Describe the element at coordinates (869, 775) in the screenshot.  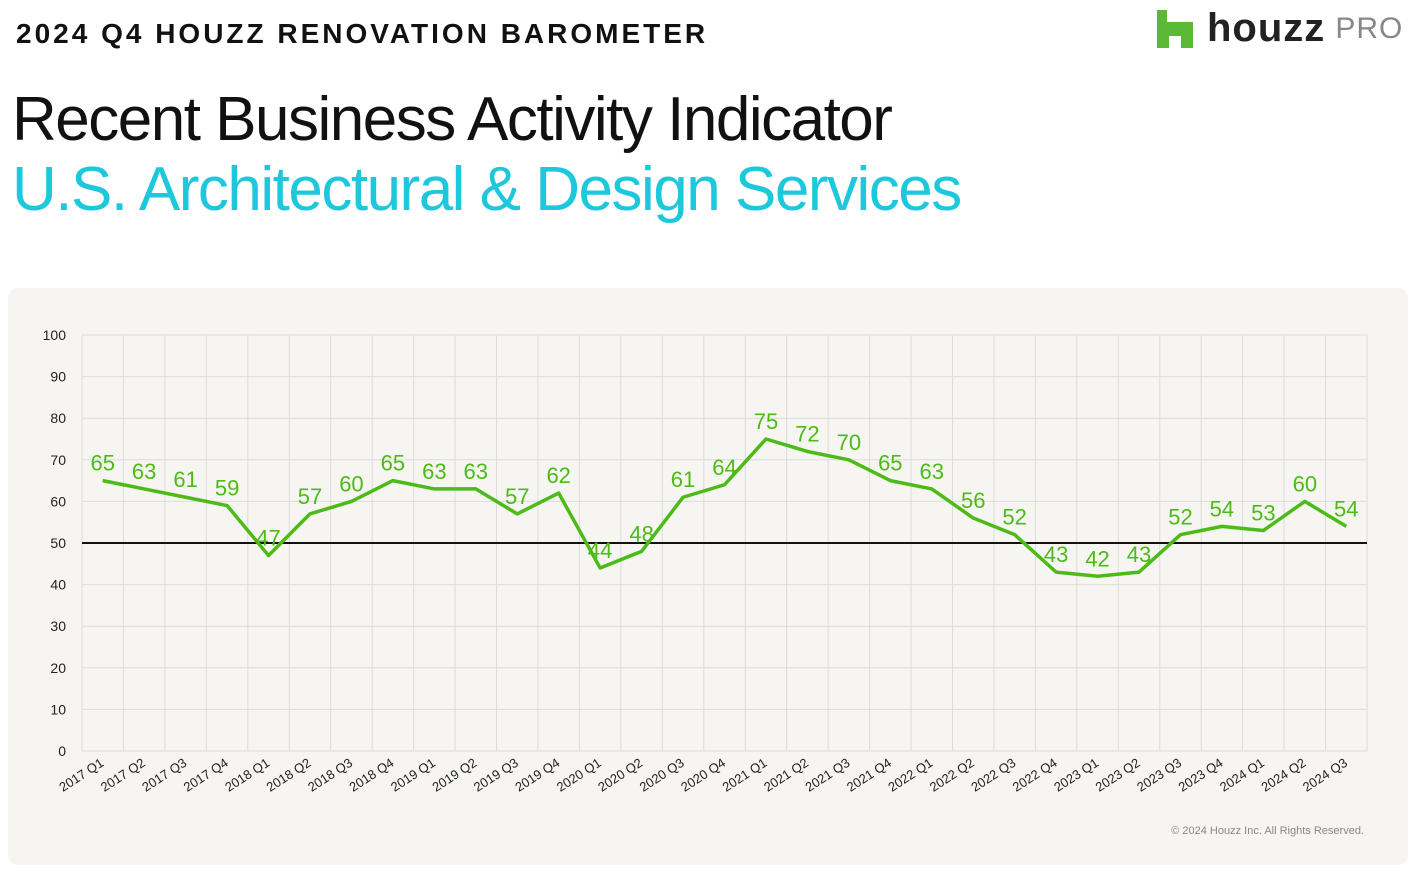
I see `x-tick-label: 2021 Q4` at that location.